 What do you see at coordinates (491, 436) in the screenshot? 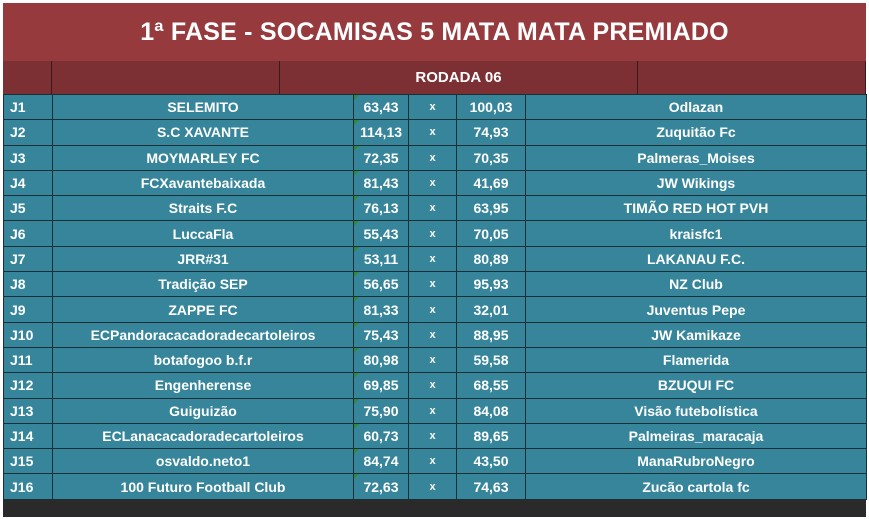
I see `away-score-cell: 89,65` at bounding box center [491, 436].